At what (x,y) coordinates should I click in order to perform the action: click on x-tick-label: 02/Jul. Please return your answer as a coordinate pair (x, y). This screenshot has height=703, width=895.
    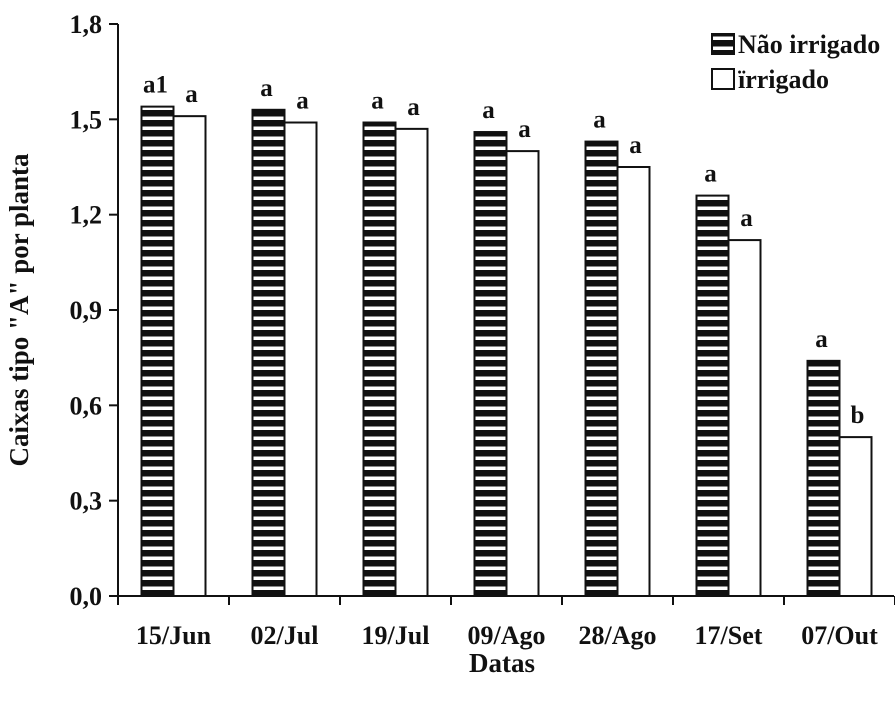
    Looking at the image, I should click on (285, 635).